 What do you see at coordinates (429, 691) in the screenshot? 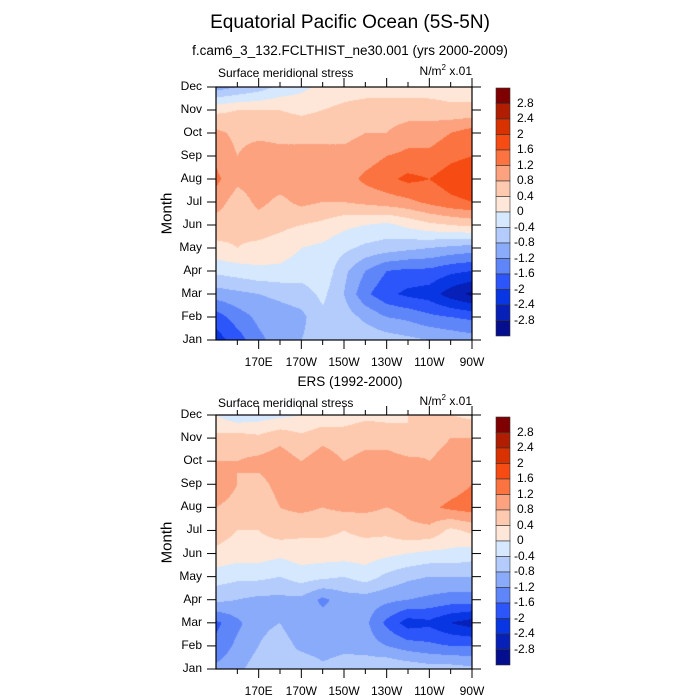
I see `x-tick-label-110w: 110W` at bounding box center [429, 691].